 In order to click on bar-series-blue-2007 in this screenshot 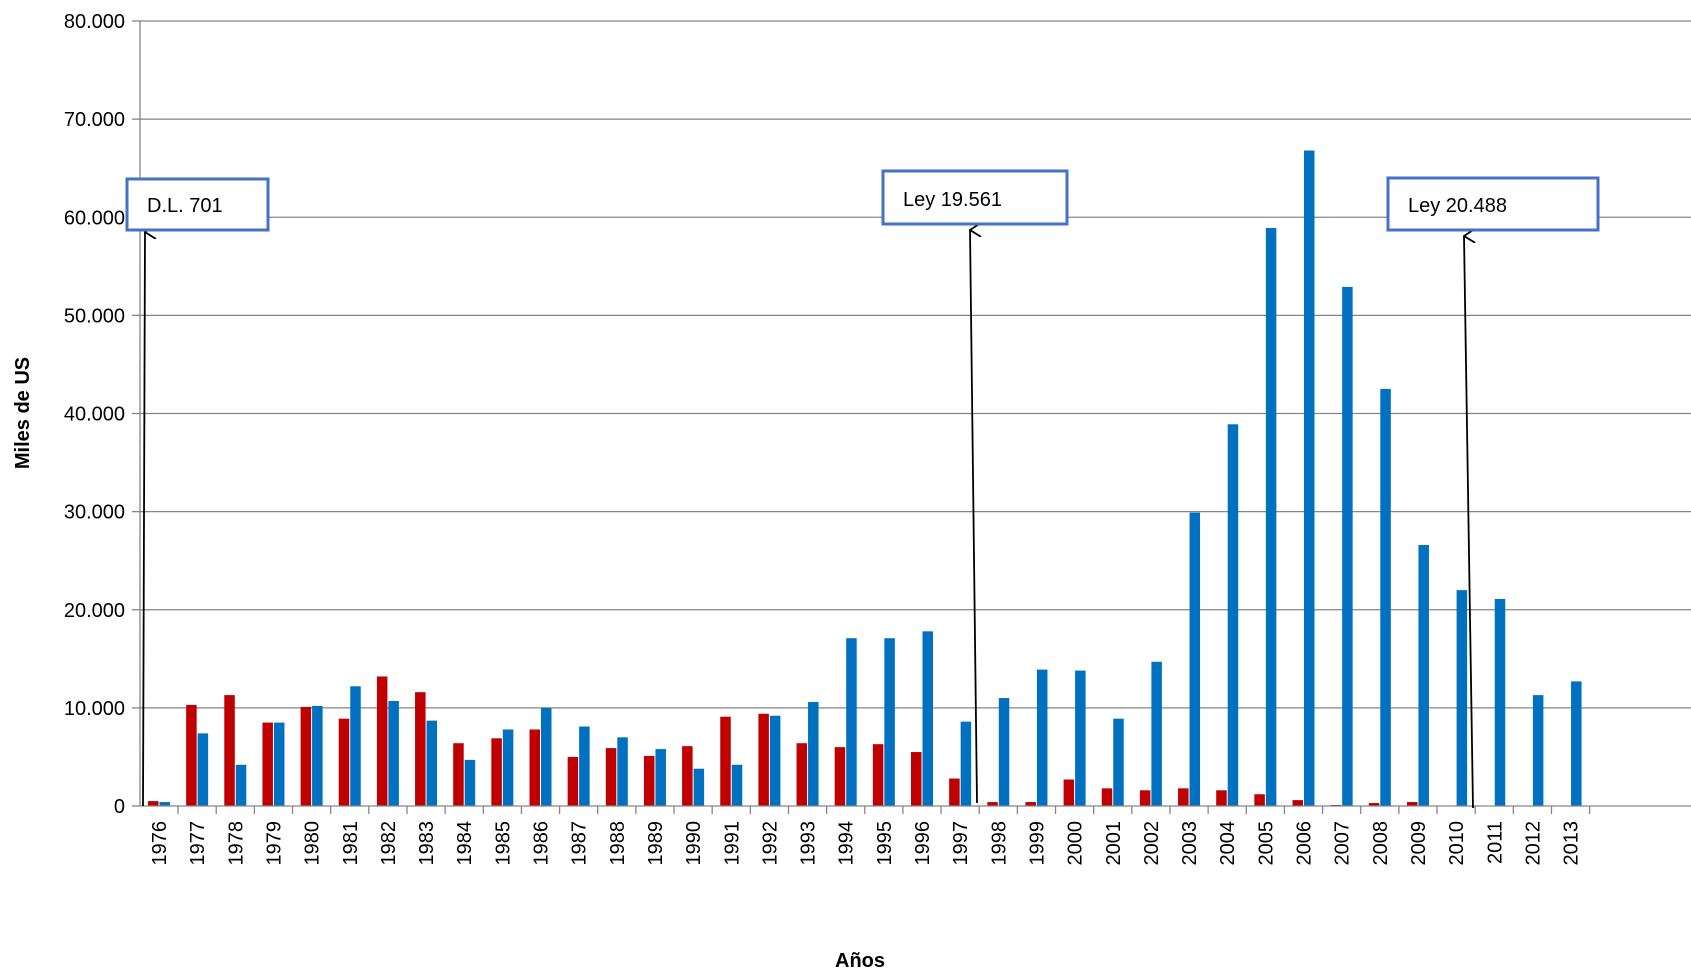, I will do `click(1347, 546)`.